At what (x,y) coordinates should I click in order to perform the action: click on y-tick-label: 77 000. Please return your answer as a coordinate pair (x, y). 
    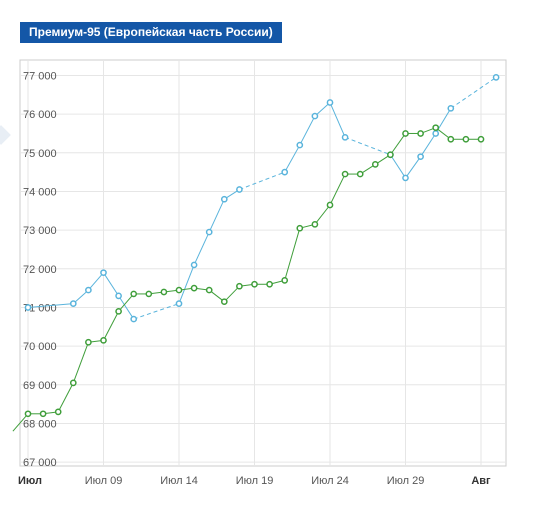
    Looking at the image, I should click on (40, 76).